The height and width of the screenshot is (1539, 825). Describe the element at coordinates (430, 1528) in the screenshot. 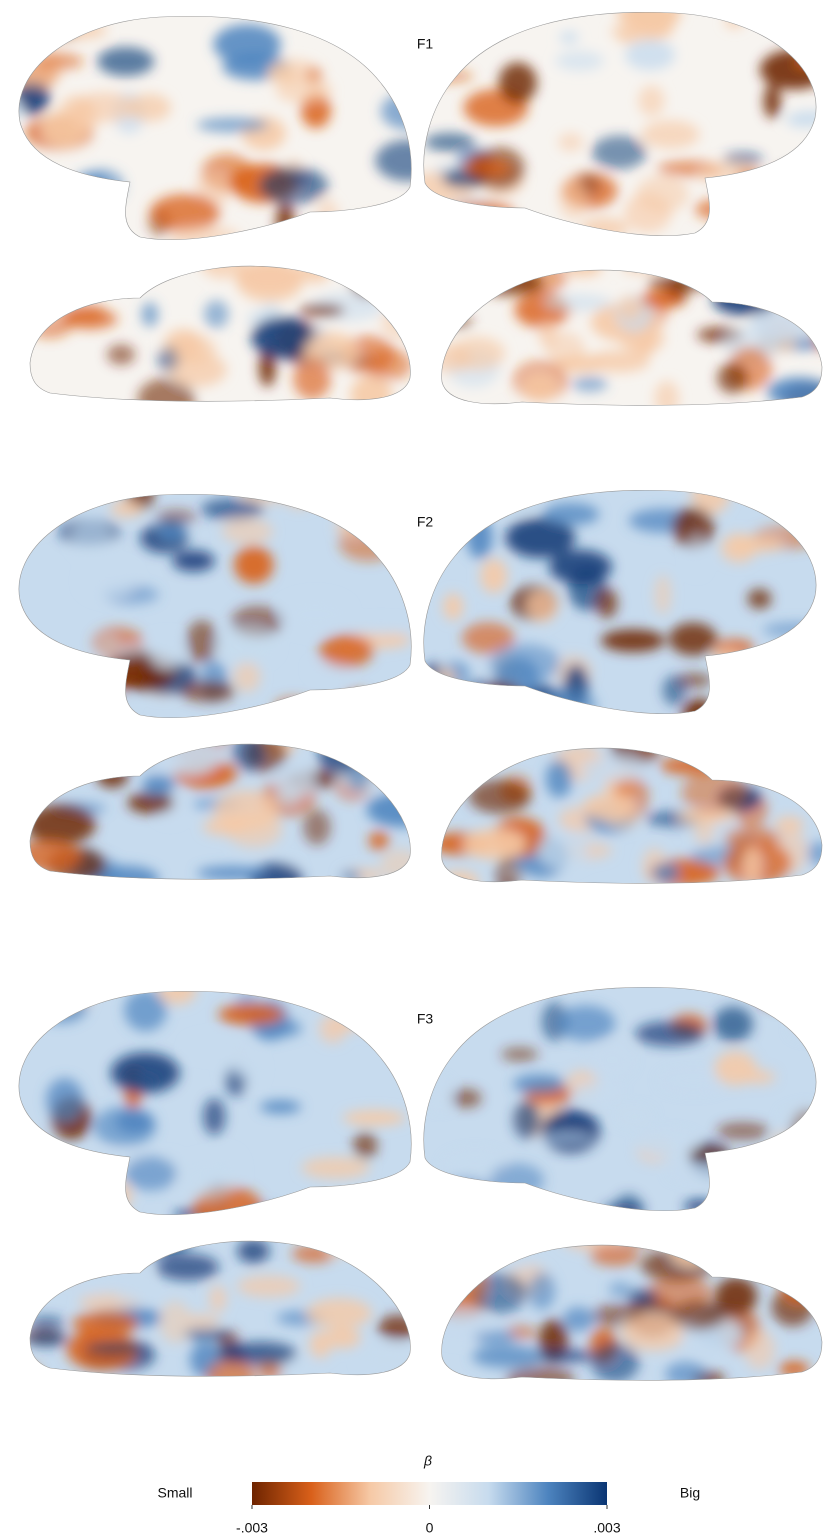

I see `colorbar-tick-label: 0` at that location.